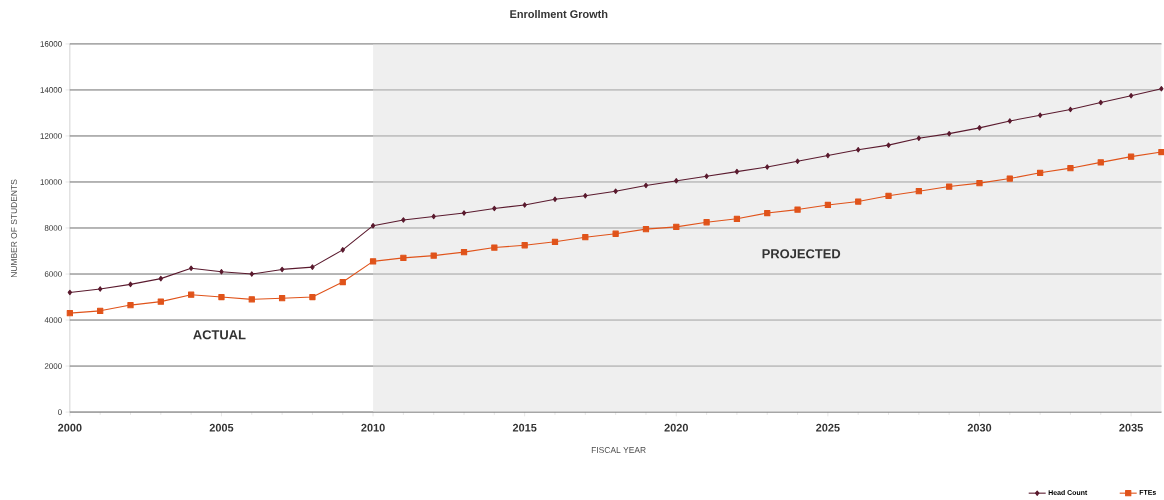 Image resolution: width=1164 pixels, height=500 pixels. Describe the element at coordinates (219, 334) in the screenshot. I see `annotation: ACTUAL` at that location.